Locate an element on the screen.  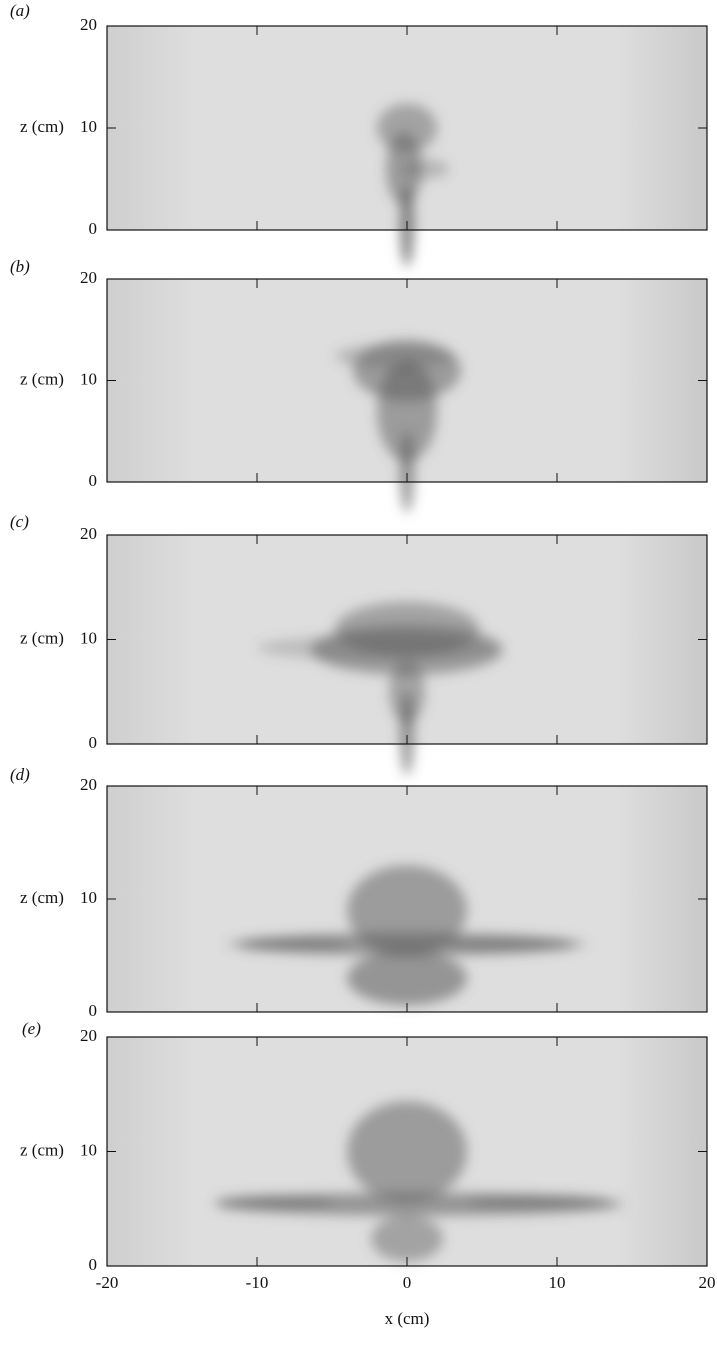
x-tick-label: -20 is located at coordinates (107, 1282).